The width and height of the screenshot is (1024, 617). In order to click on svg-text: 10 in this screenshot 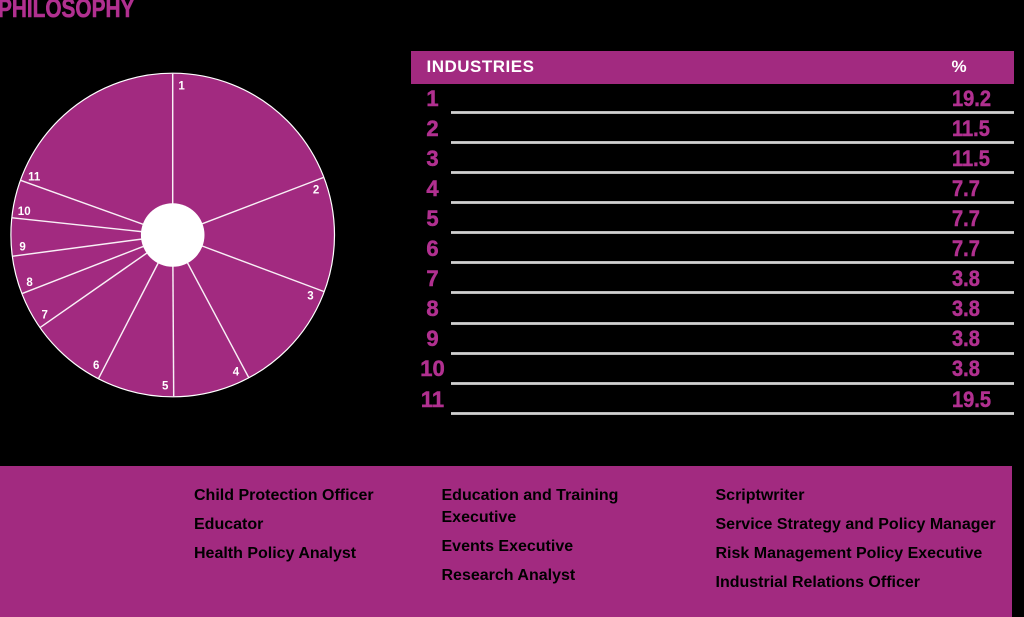, I will do `click(24, 212)`.